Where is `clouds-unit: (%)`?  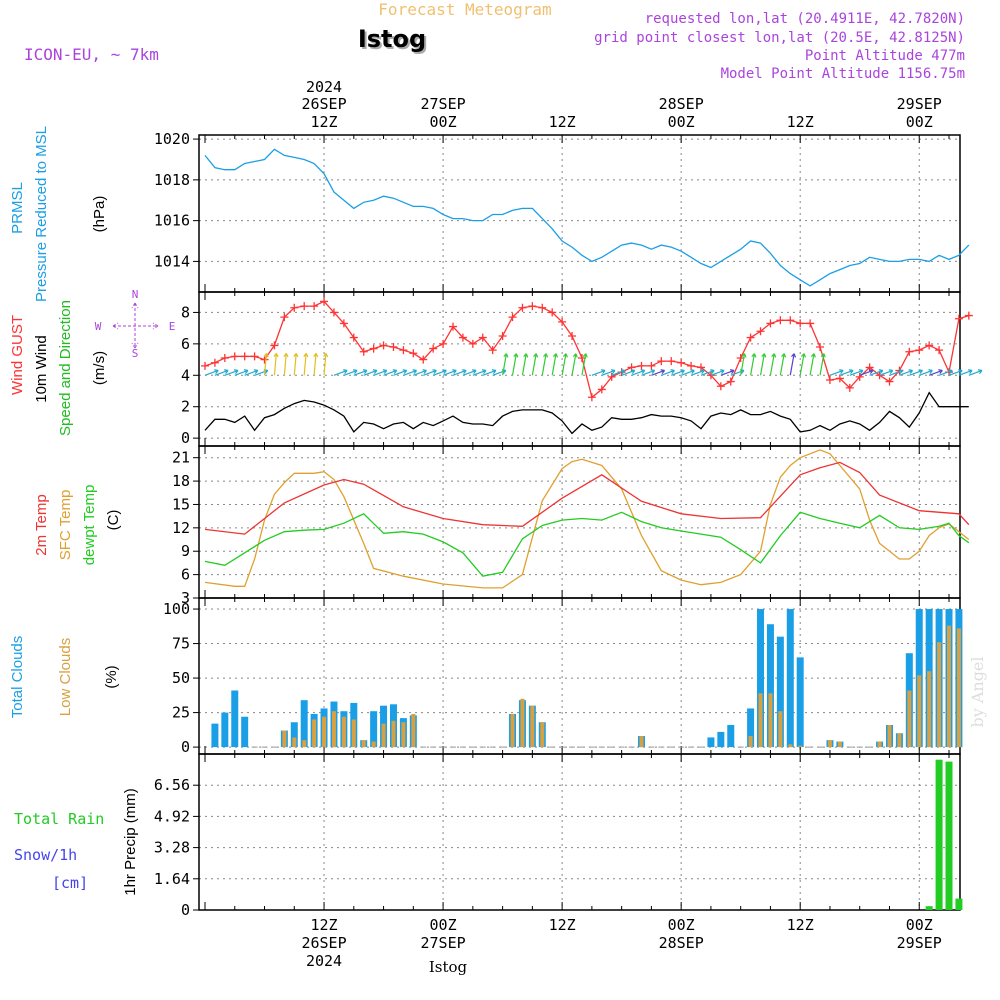
clouds-unit: (%) is located at coordinates (111, 676).